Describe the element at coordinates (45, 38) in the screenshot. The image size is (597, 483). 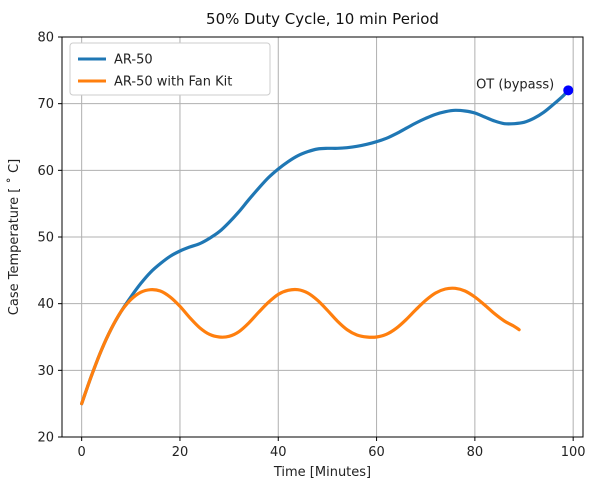
I see `y-tick-label: 80` at that location.